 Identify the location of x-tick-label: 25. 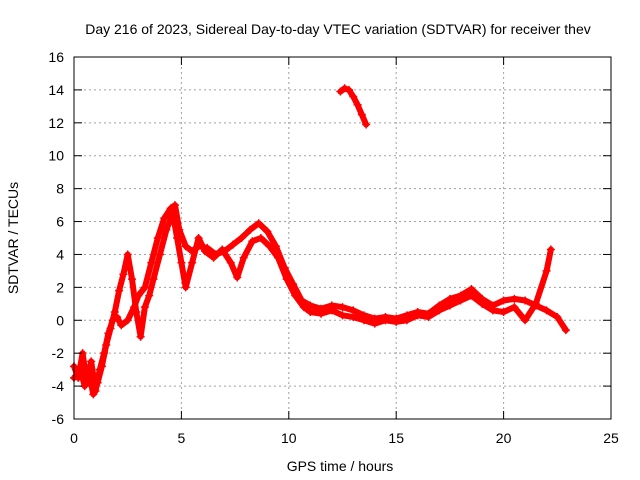
(611, 438).